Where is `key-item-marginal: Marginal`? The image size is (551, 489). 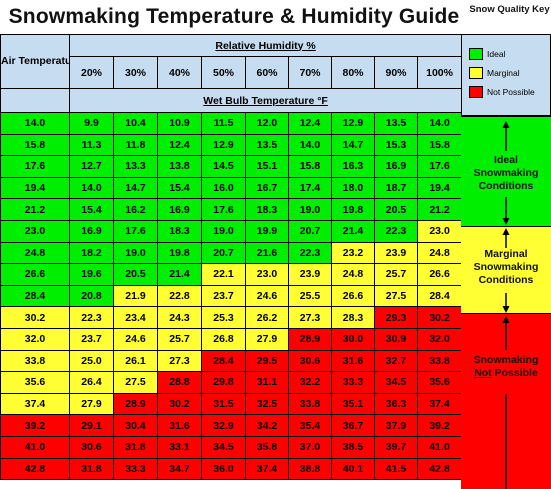
key-item-marginal: Marginal is located at coordinates (509, 72).